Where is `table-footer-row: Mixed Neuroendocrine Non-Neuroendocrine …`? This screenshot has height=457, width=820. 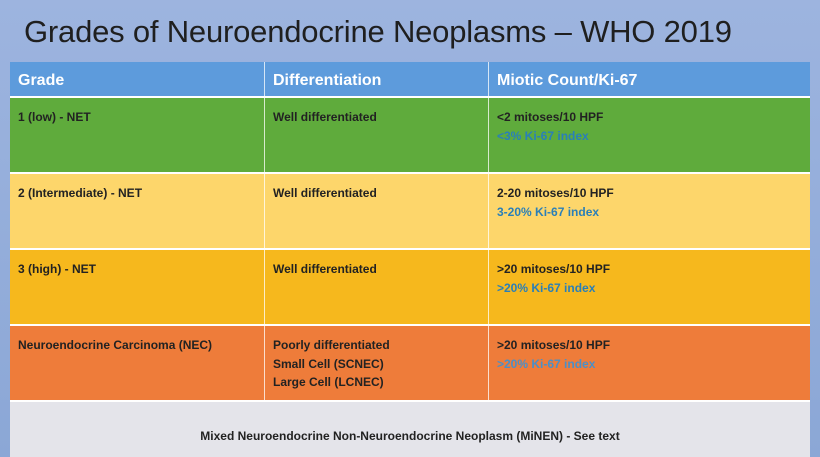 table-footer-row: Mixed Neuroendocrine Non-Neuroendocrine … is located at coordinates (410, 429).